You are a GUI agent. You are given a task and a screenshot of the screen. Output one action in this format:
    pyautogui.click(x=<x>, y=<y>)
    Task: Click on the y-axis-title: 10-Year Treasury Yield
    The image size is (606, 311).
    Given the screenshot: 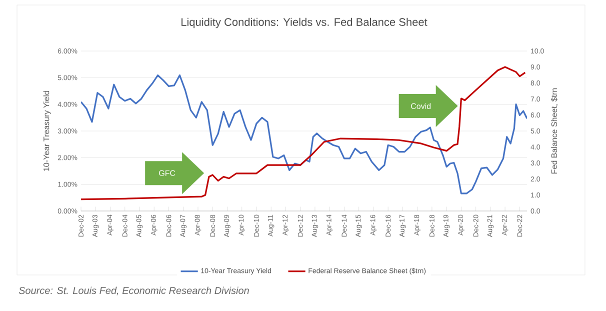 What is the action you would take?
    pyautogui.click(x=47, y=131)
    